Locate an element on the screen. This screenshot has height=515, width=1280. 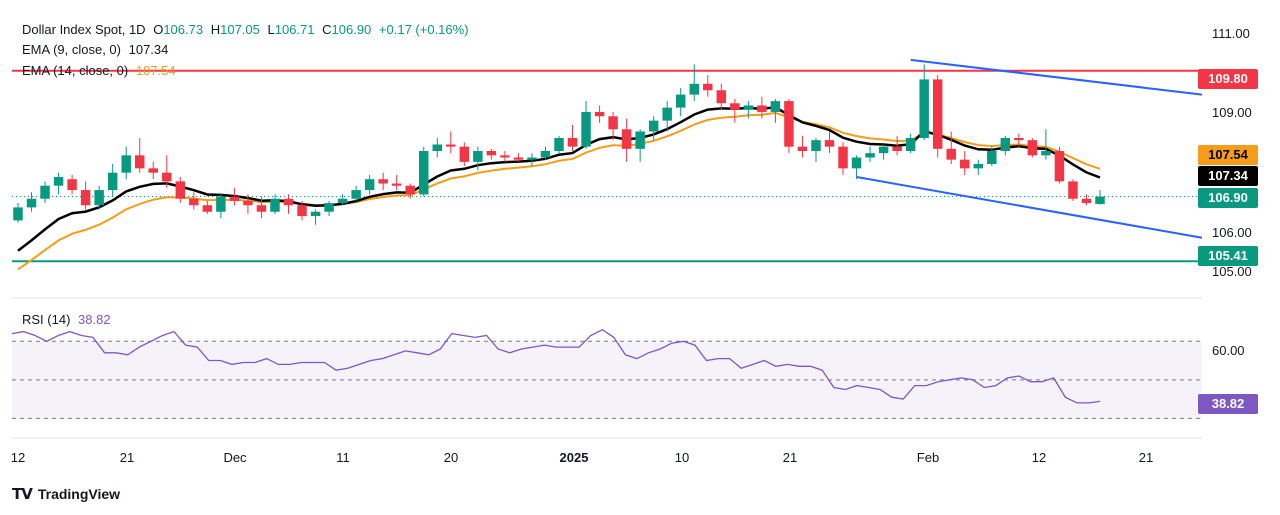
rsi-legend: RSI (14) 38.82 is located at coordinates (68, 319).